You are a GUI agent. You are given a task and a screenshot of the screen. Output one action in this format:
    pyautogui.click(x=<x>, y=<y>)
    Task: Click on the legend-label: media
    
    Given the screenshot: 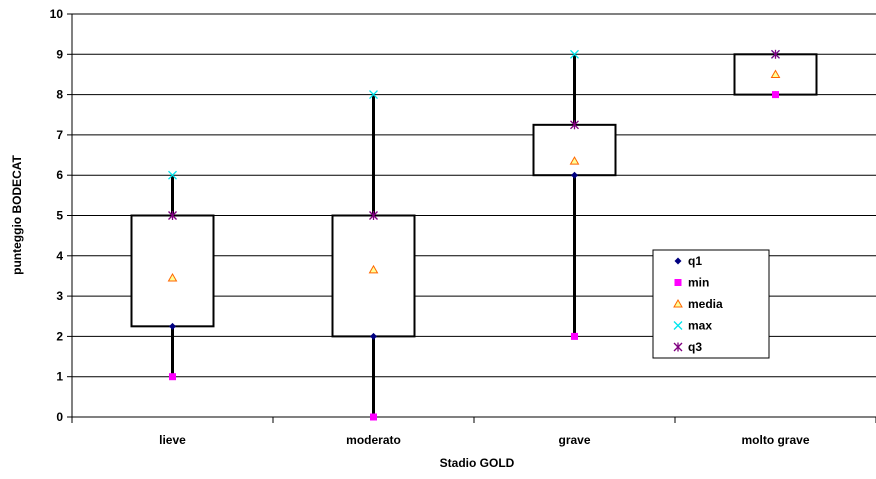 What is the action you would take?
    pyautogui.click(x=705, y=304)
    